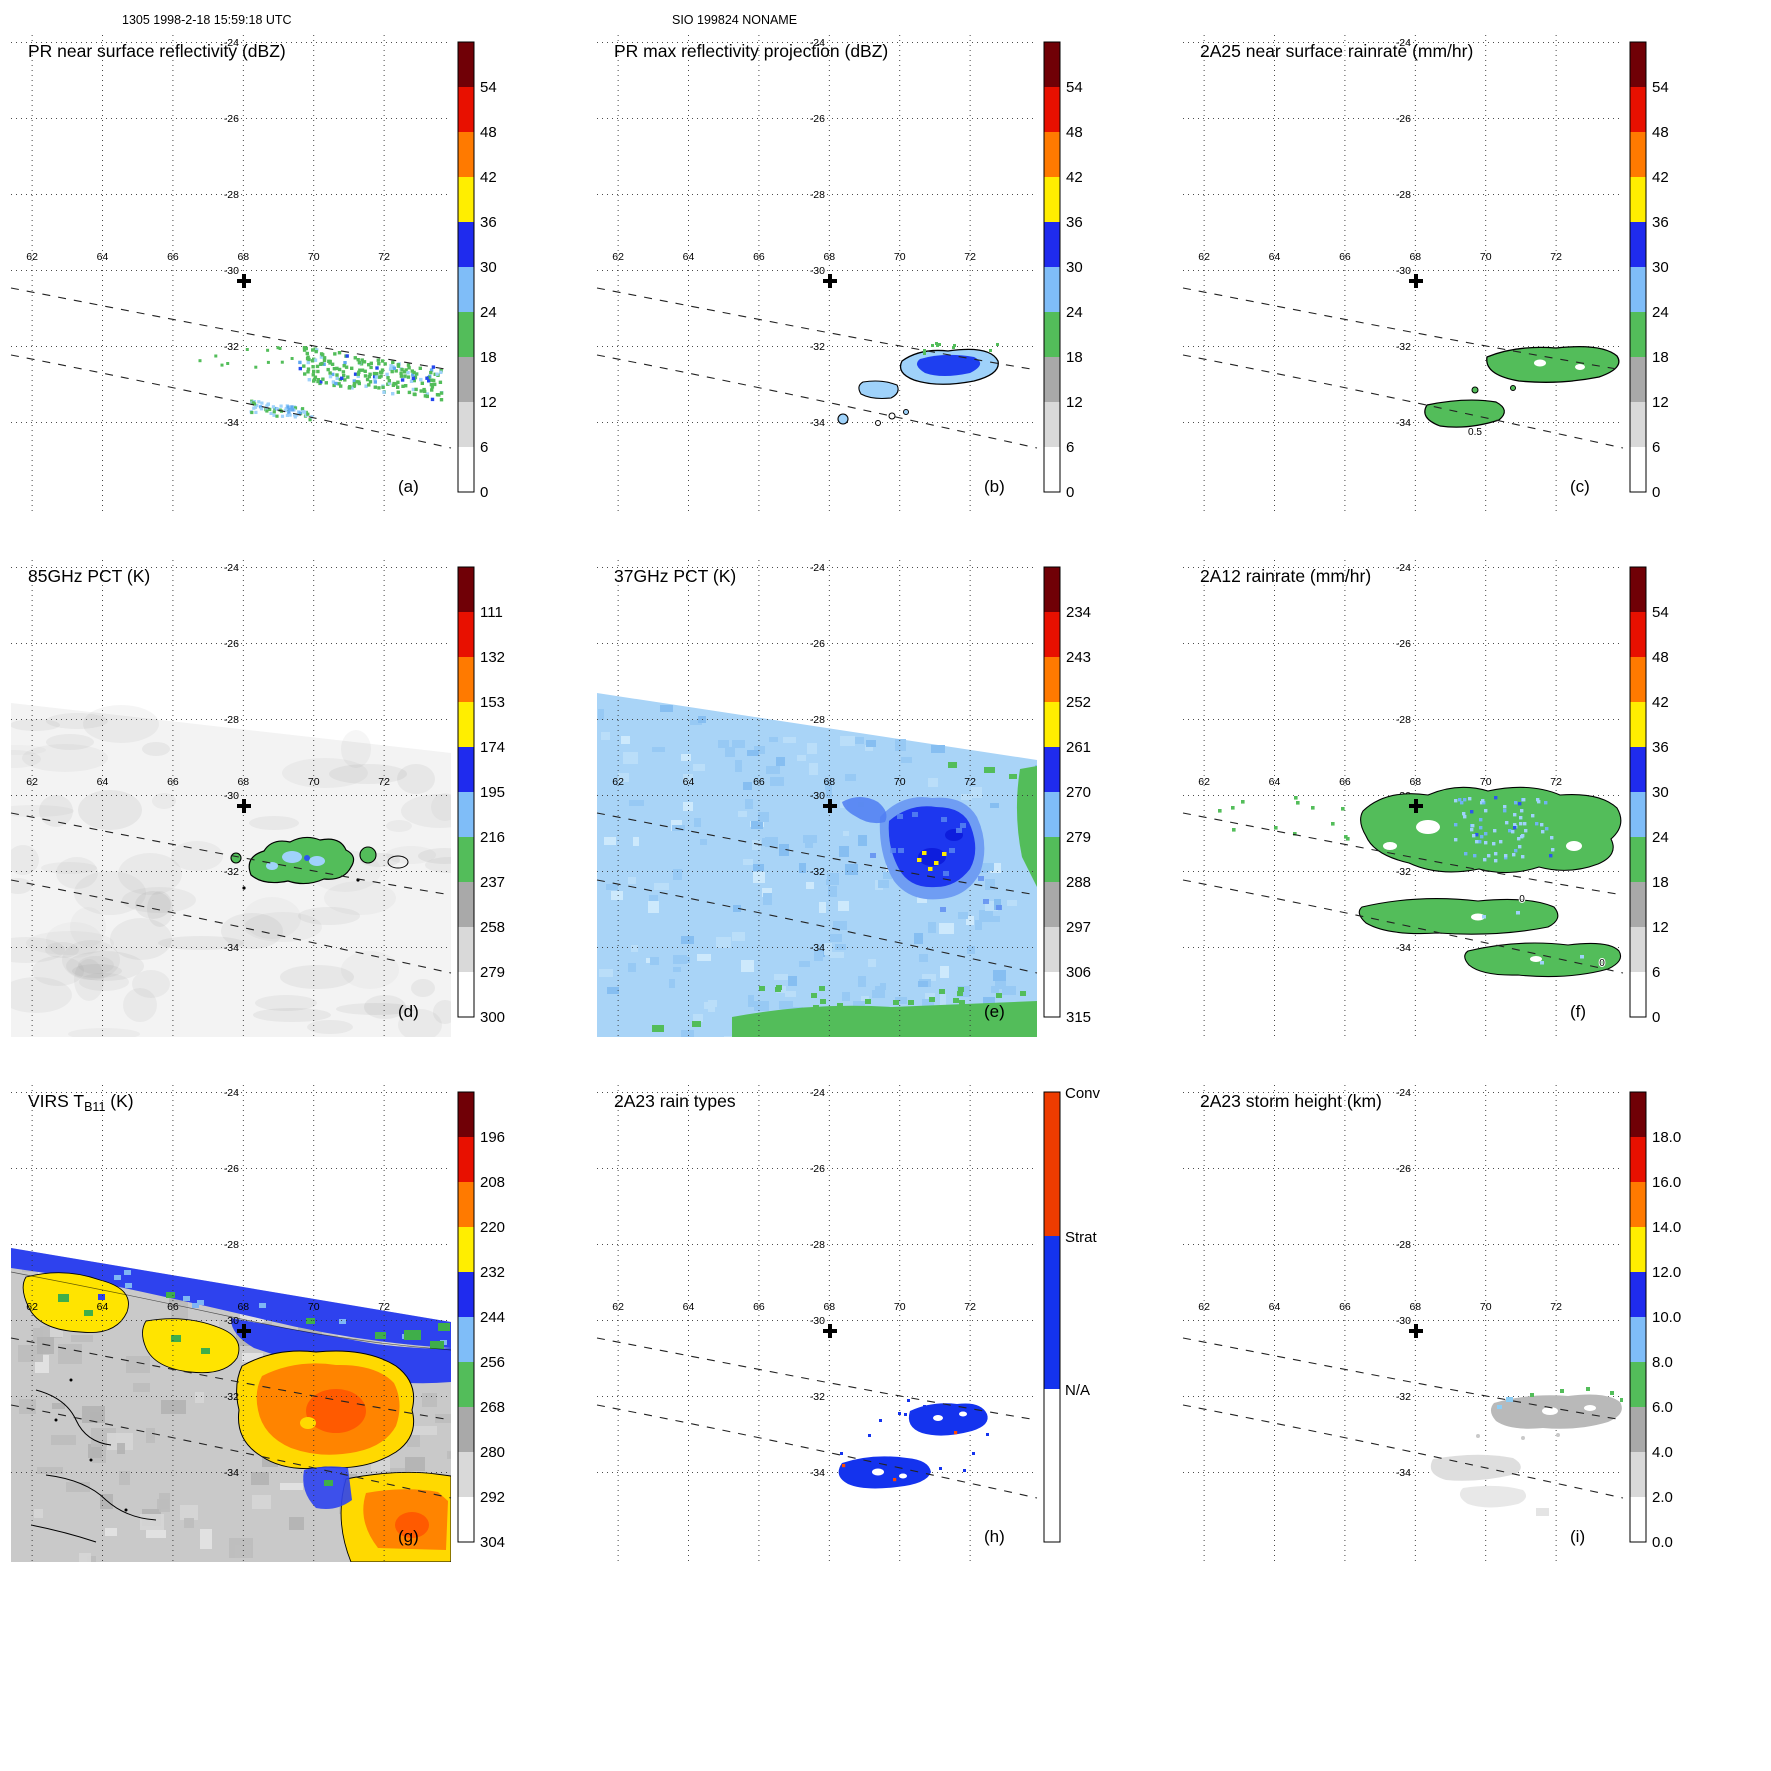 This screenshot has height=1771, width=1771. What do you see at coordinates (994, 1536) in the screenshot?
I see `panel-letter: (h)` at bounding box center [994, 1536].